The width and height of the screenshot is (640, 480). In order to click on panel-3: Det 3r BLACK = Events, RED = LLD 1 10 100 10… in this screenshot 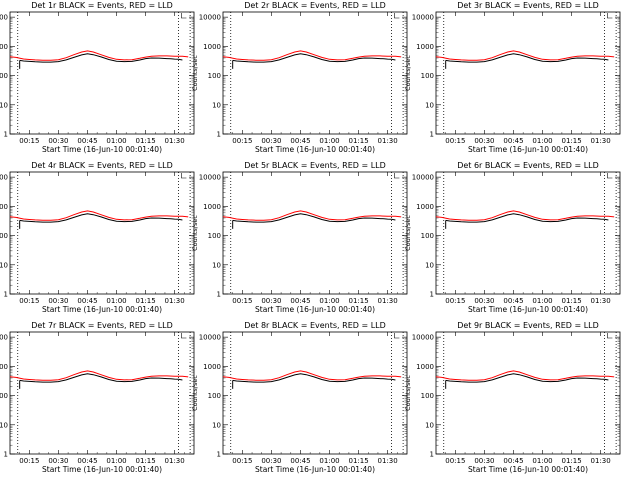, I will do `click(512, 77)`.